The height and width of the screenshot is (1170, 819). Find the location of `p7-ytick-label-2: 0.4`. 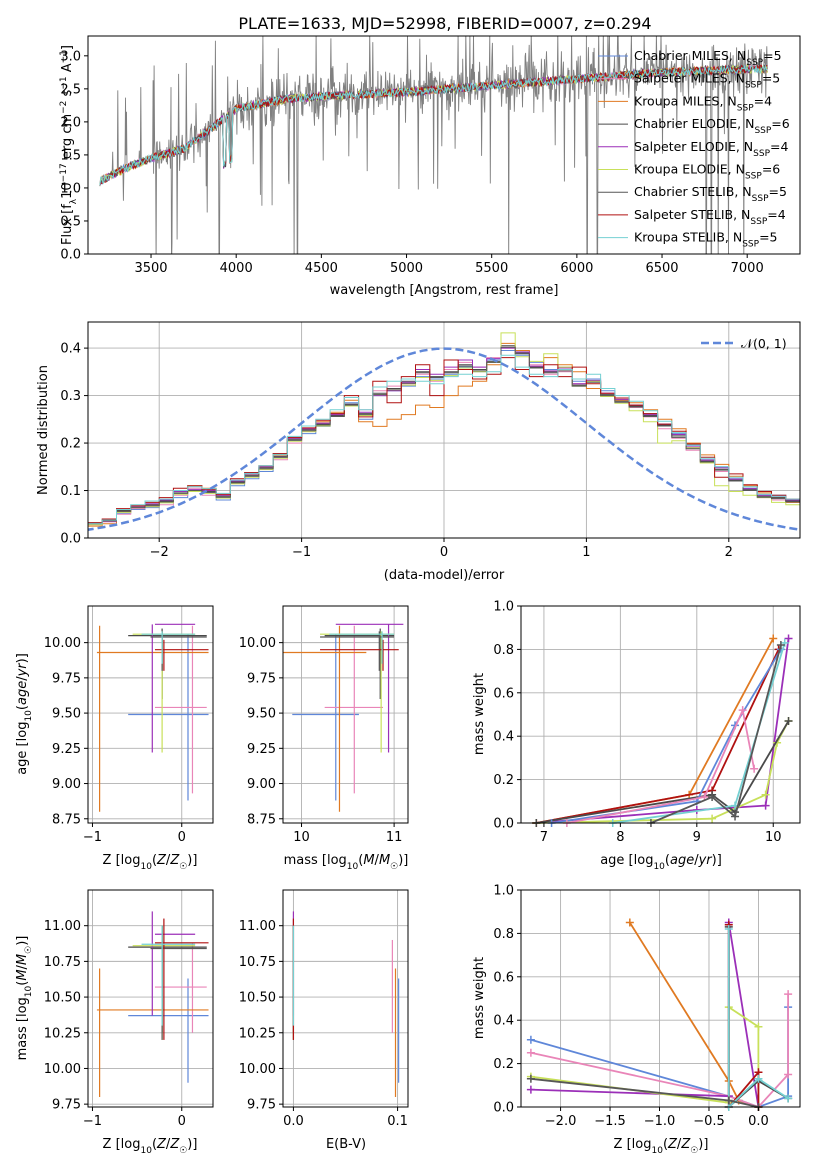

p7-ytick-label-2: 0.4 is located at coordinates (503, 1021).